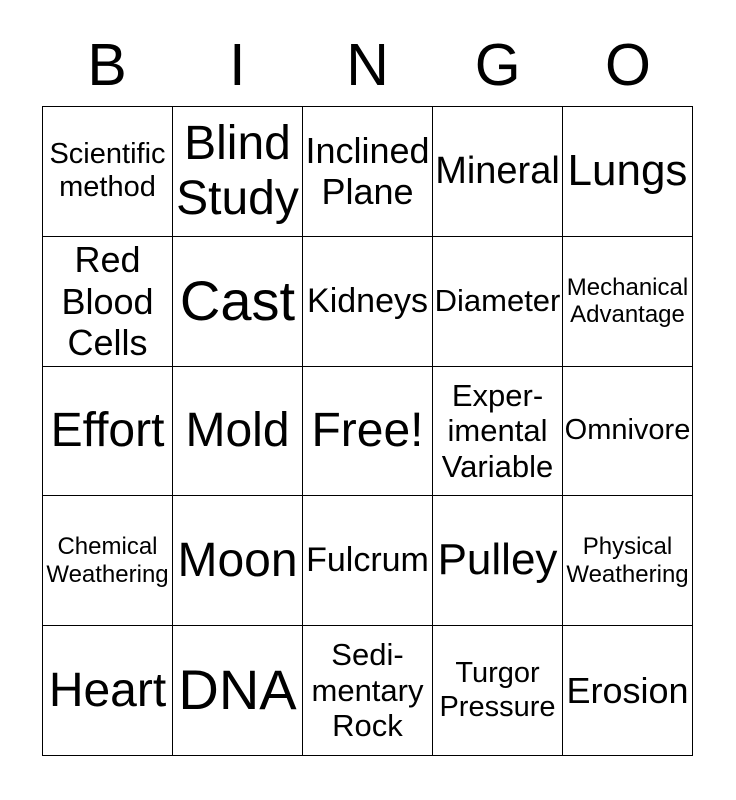 The width and height of the screenshot is (736, 800). I want to click on bingo-cell-r2c4: Omnivore, so click(628, 431).